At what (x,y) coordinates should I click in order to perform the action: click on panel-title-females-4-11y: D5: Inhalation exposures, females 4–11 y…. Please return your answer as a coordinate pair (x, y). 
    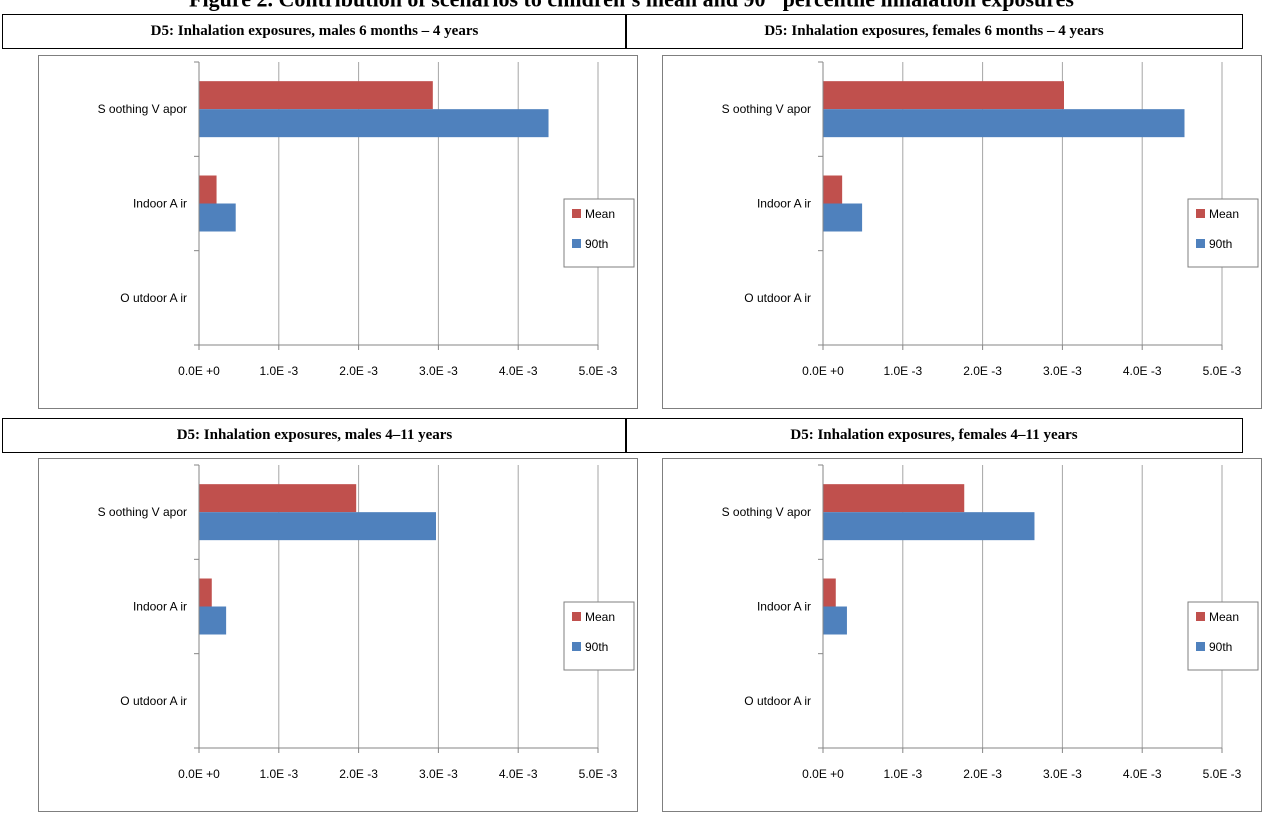
    Looking at the image, I should click on (934, 435).